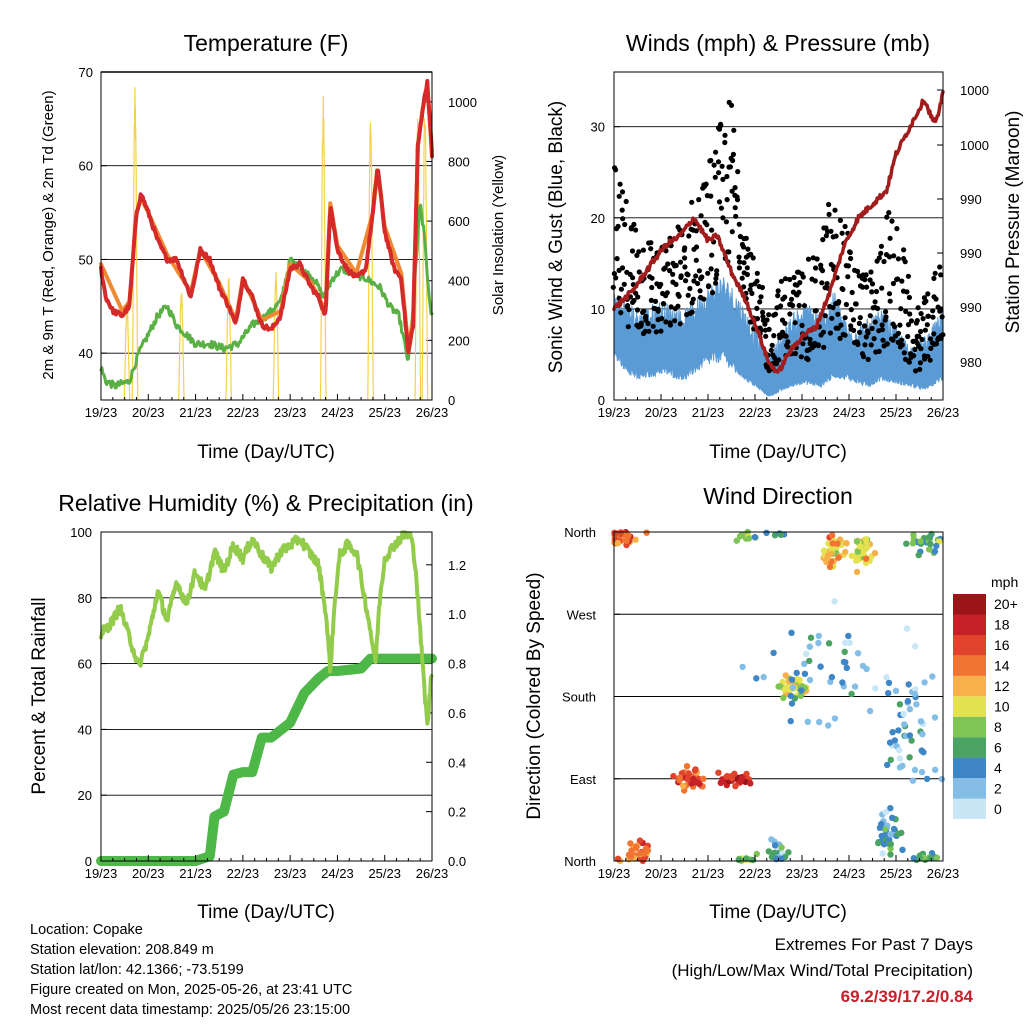 The width and height of the screenshot is (1024, 1024). What do you see at coordinates (457, 861) in the screenshot?
I see `humidity-y2tick-label: 0.0` at bounding box center [457, 861].